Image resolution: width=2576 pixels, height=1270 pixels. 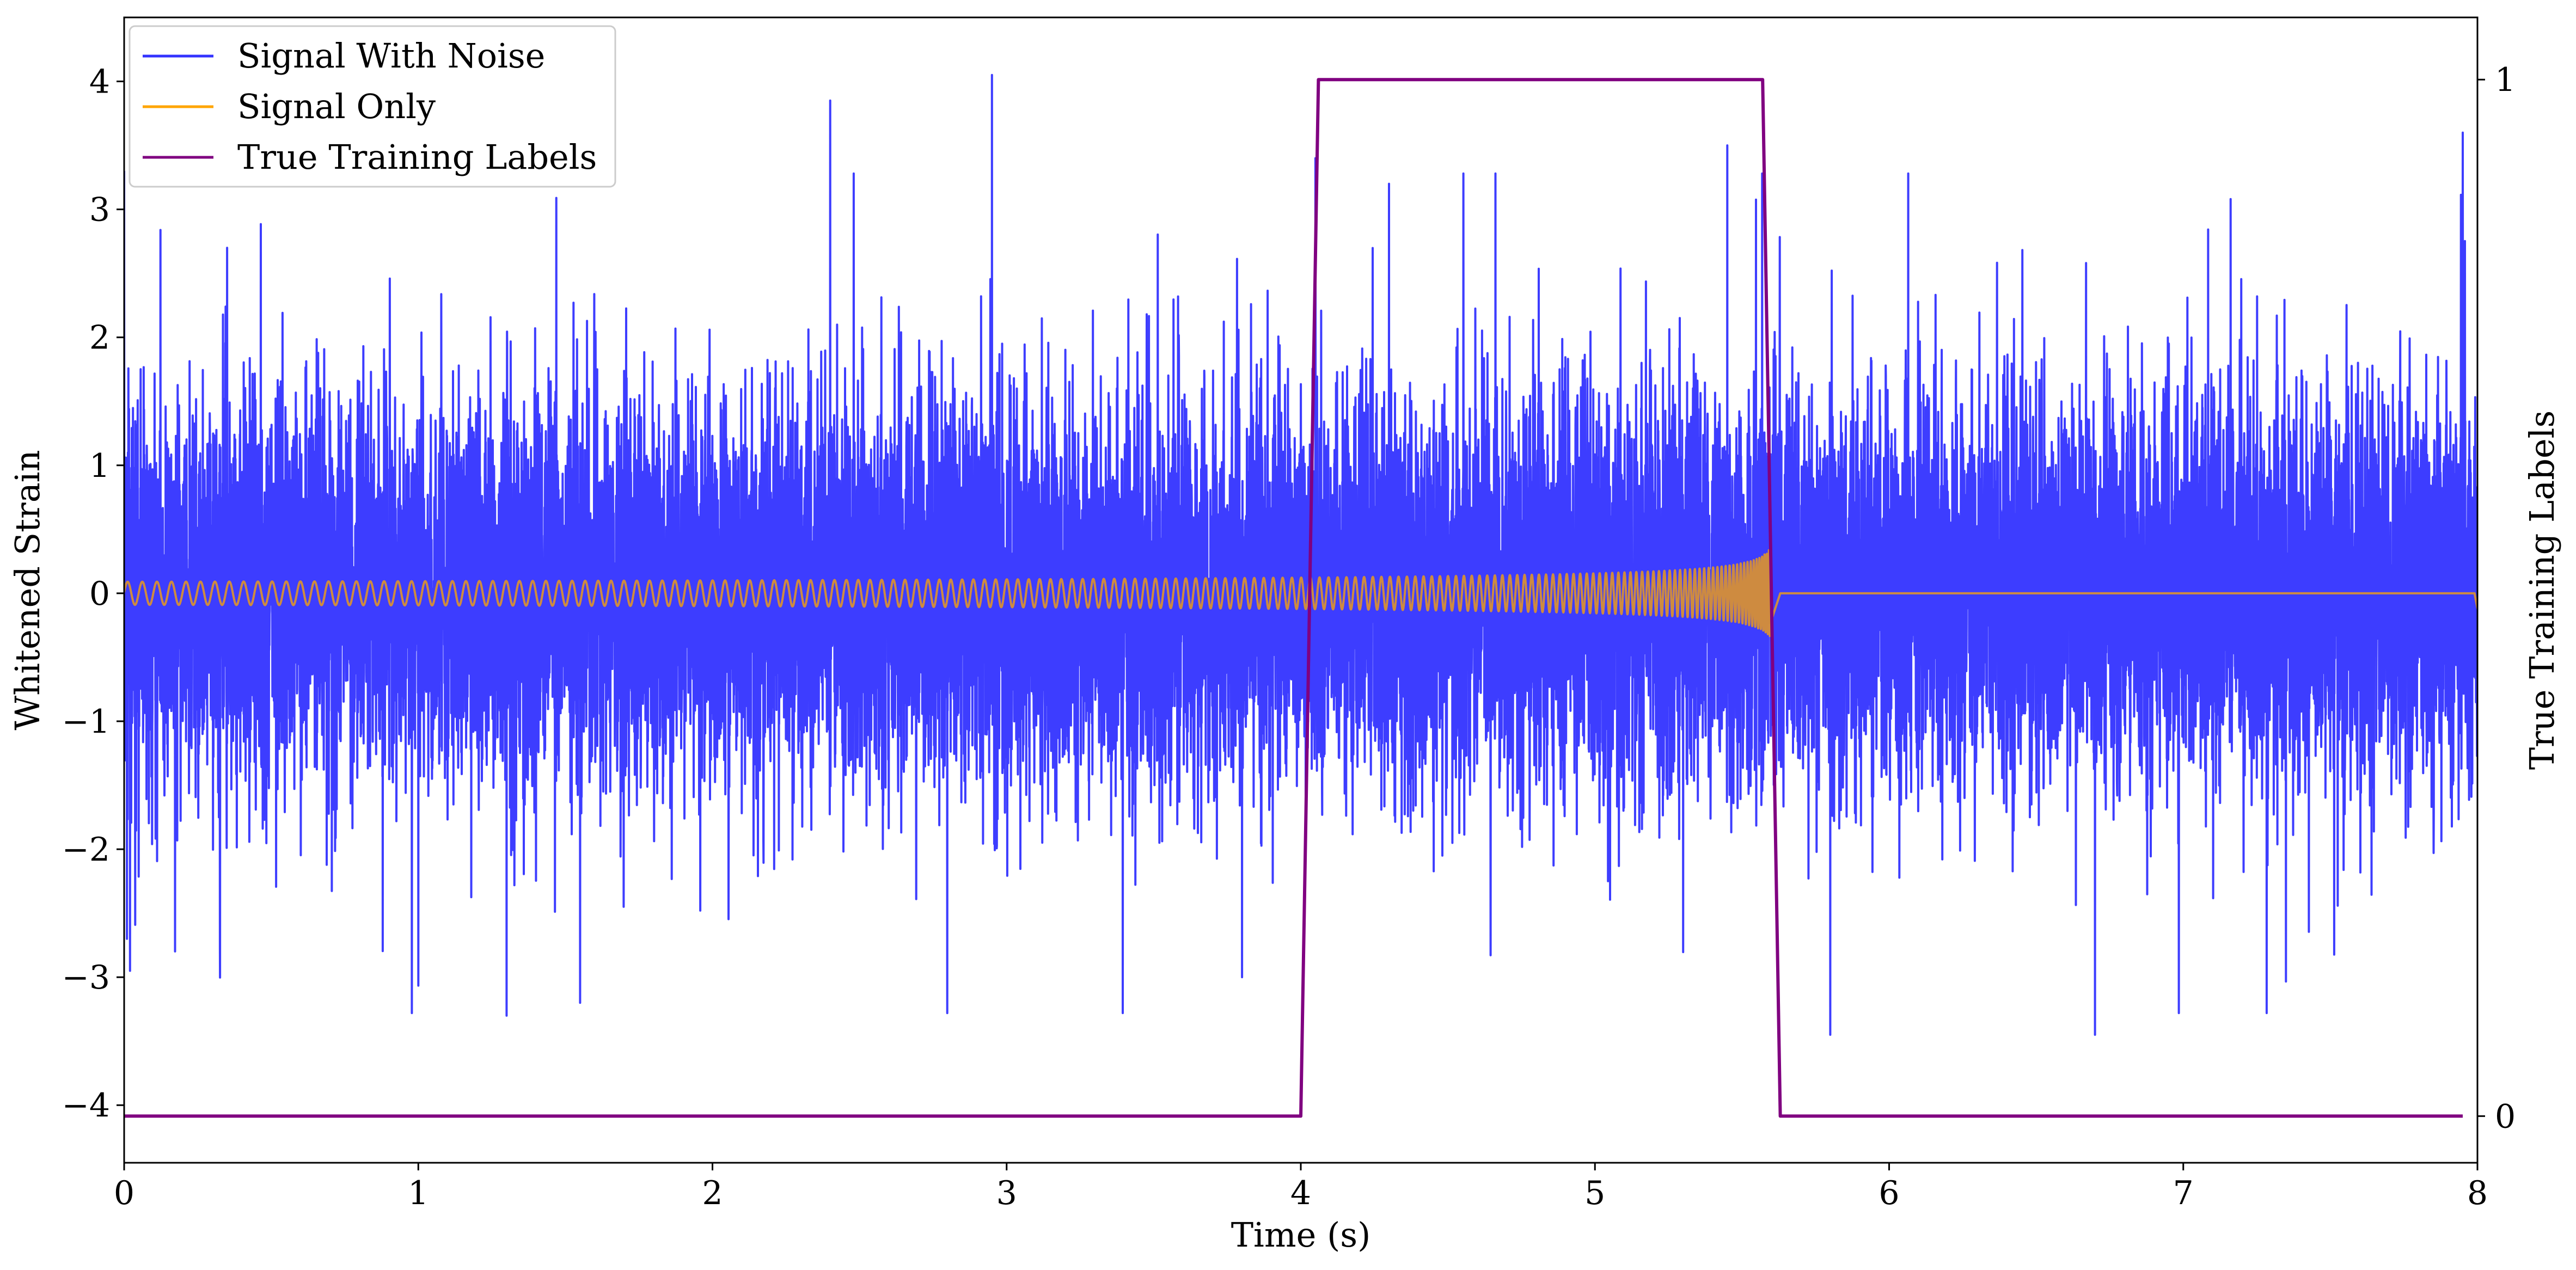 What do you see at coordinates (2496, 598) in the screenshot?
I see `y2-axis-ticks: 01` at bounding box center [2496, 598].